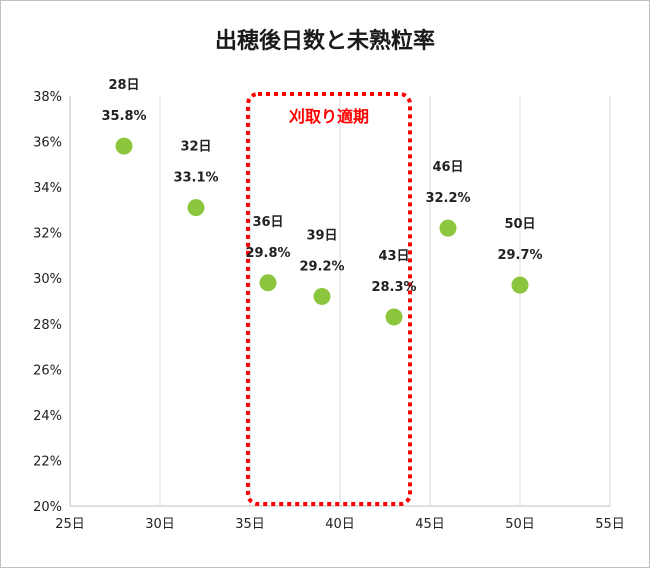  What do you see at coordinates (325, 41) in the screenshot?
I see `chart-title: 出穂後日数と未熟粒率` at bounding box center [325, 41].